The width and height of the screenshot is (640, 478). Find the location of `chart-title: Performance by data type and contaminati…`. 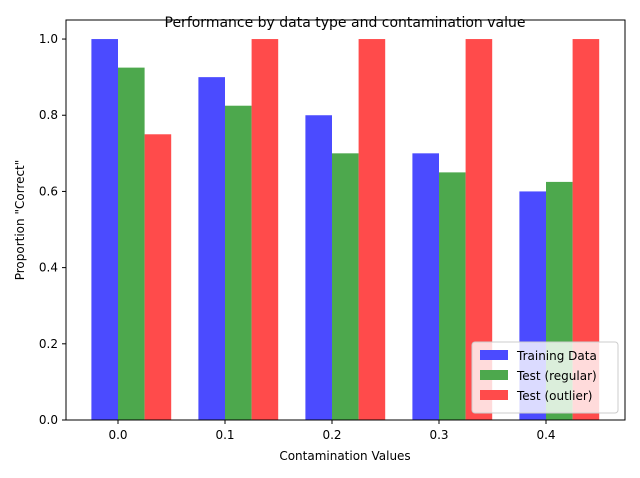

chart-title: Performance by data type and contaminati… is located at coordinates (345, 23).